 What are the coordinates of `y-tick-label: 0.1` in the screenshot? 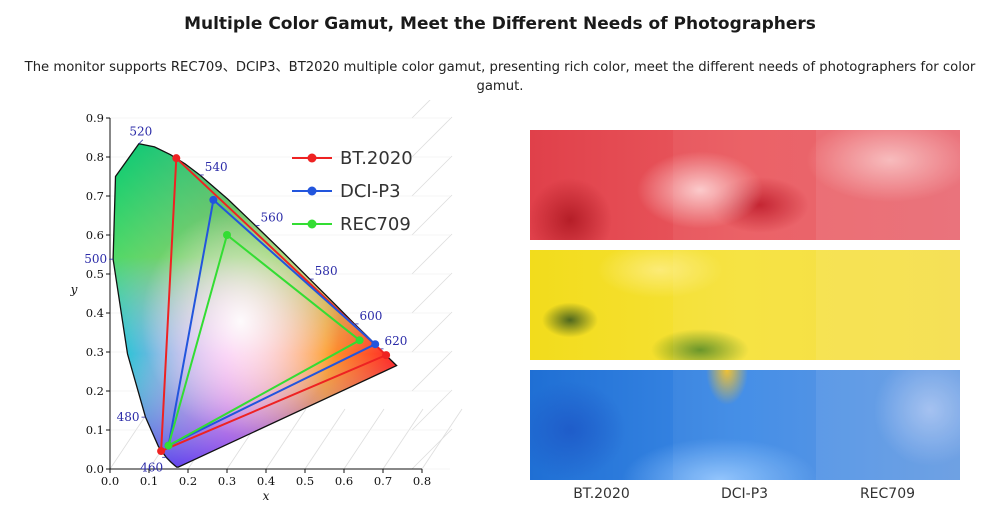 It's located at (95, 430).